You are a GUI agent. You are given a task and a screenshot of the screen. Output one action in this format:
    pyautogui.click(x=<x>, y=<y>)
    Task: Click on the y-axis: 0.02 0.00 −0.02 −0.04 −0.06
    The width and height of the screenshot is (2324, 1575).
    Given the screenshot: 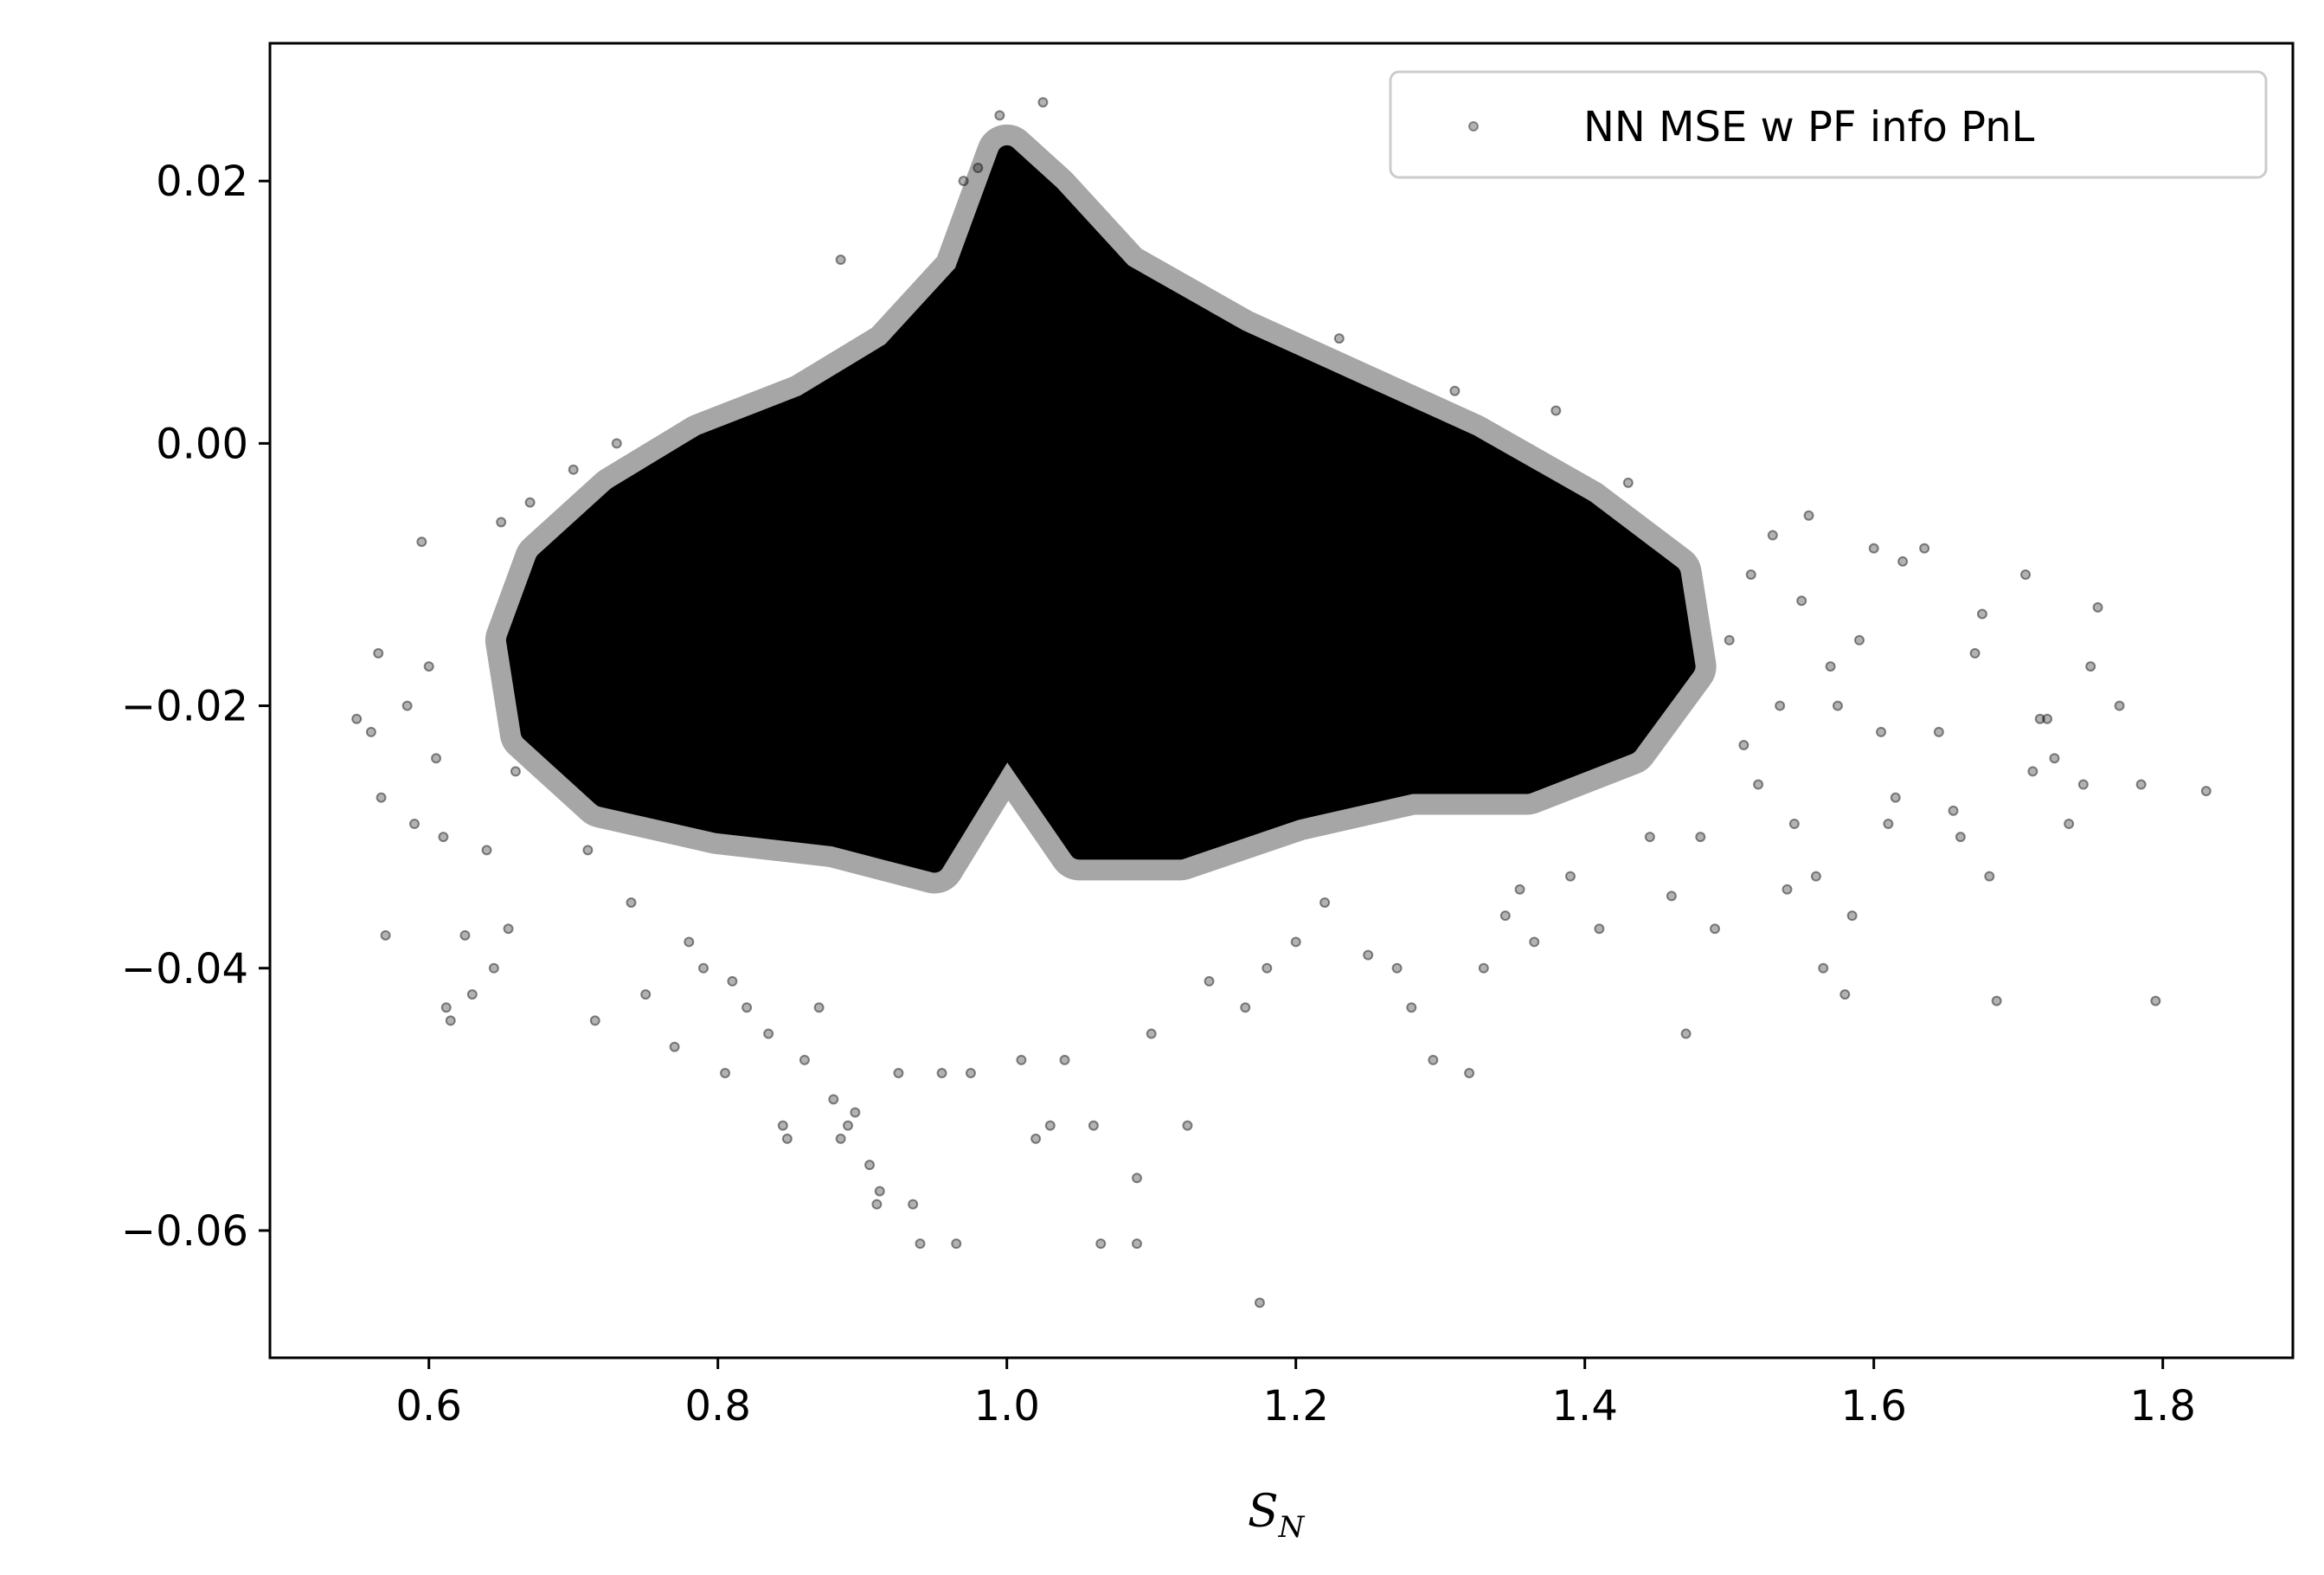 What is the action you would take?
    pyautogui.click(x=195, y=707)
    